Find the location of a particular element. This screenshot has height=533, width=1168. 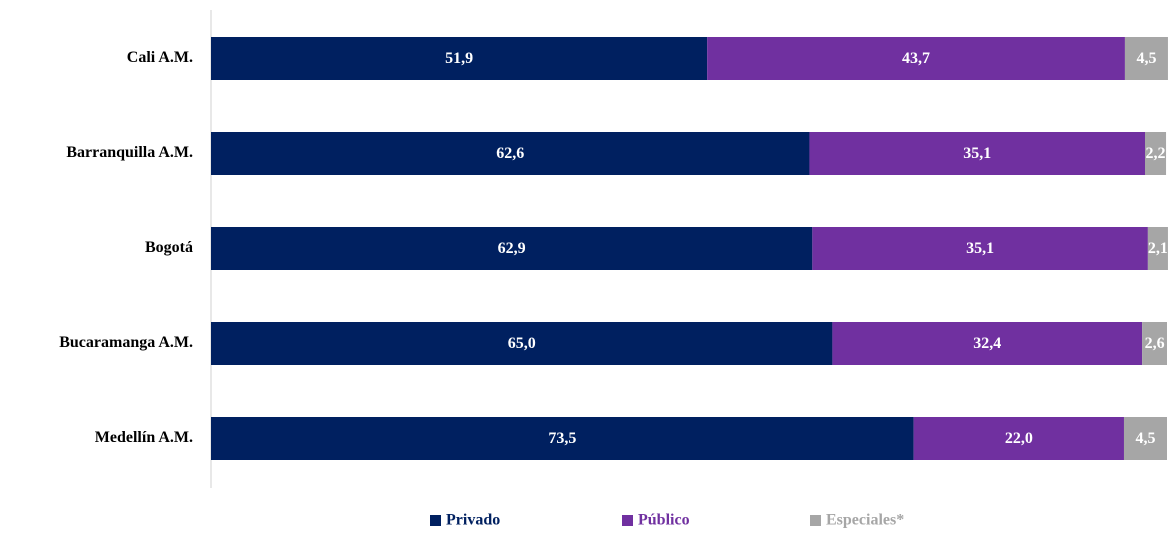

data-label: 2,6 is located at coordinates (1155, 343).